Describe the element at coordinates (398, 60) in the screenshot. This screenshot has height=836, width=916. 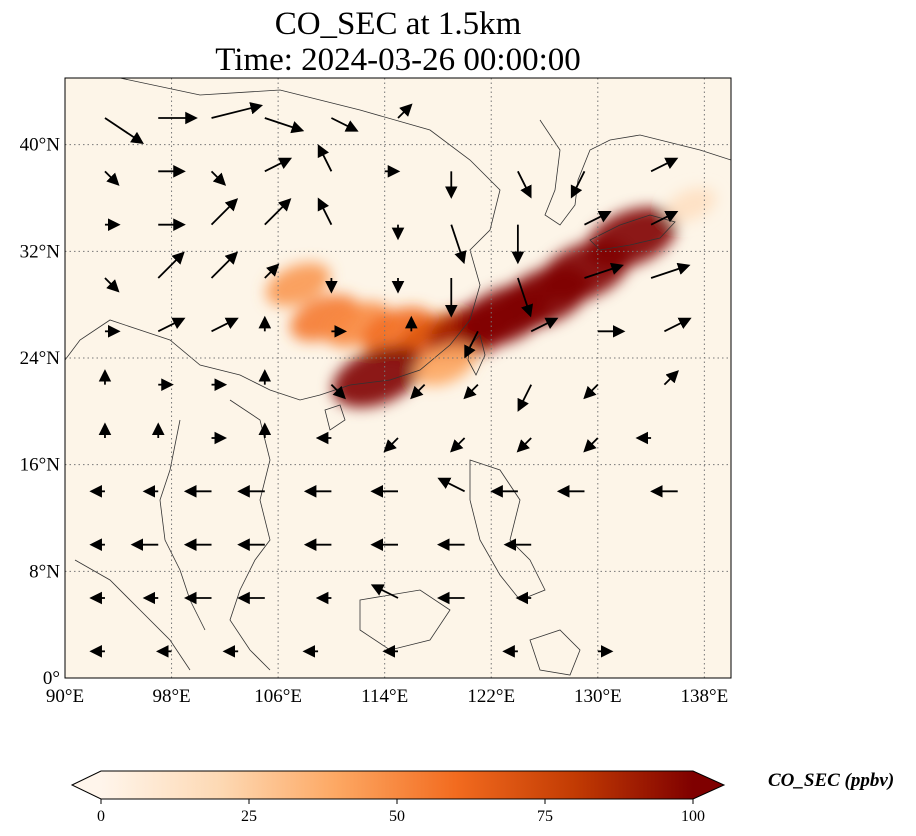
I see `title-line-2: Time: 2024-03-26 00:00:00` at that location.